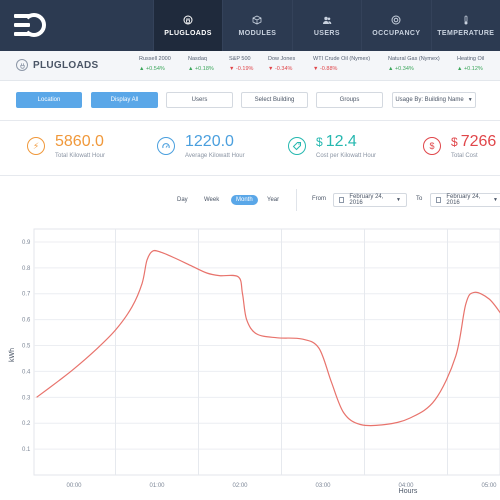 The height and width of the screenshot is (500, 500). I want to click on ticker-name: S&P 500, so click(240, 59).